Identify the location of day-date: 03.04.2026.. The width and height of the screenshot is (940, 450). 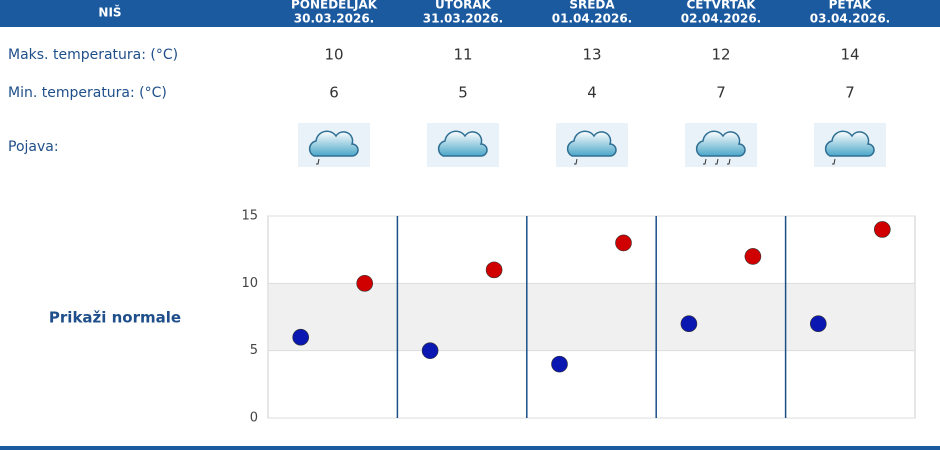
(850, 19).